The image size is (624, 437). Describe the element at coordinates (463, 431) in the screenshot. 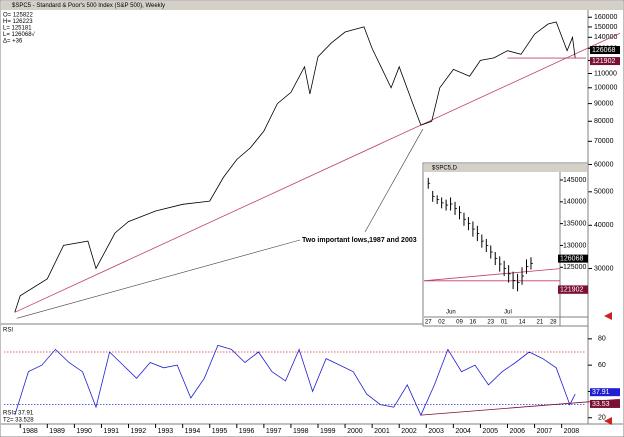

I see `x-tick-label: 2004` at that location.